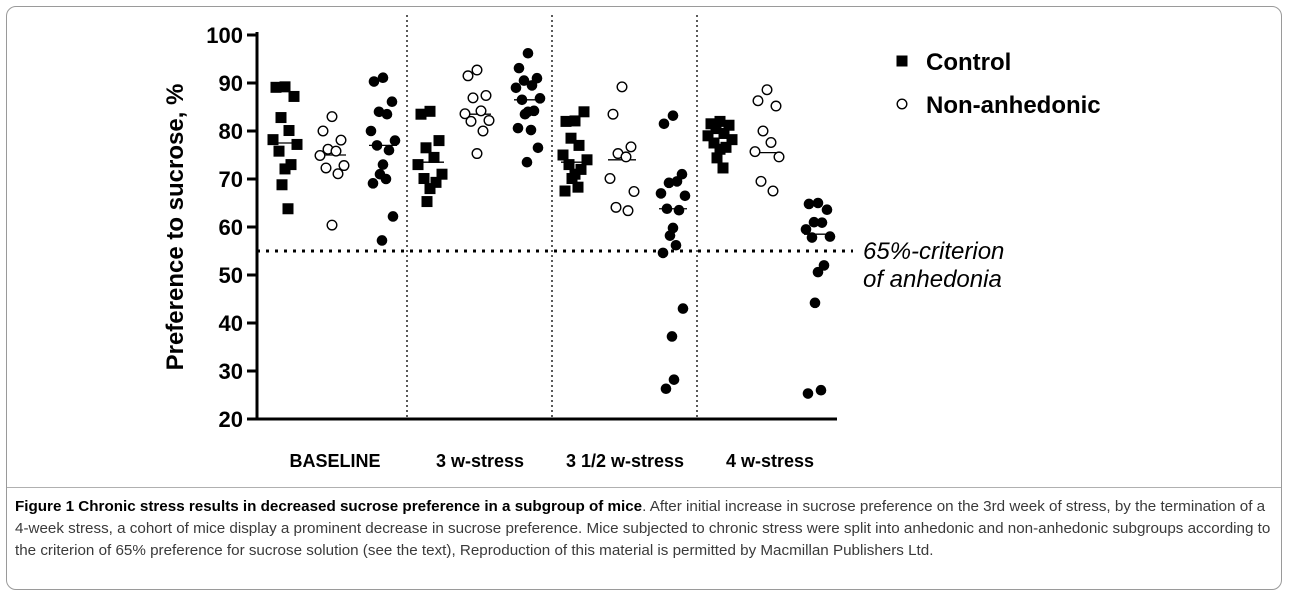  I want to click on y-tick-label: 60, so click(231, 227).